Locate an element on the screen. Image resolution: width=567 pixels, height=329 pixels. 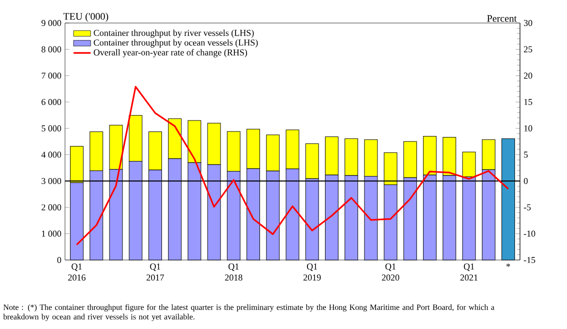
y-tick-label: 5 000 is located at coordinates (52, 128).